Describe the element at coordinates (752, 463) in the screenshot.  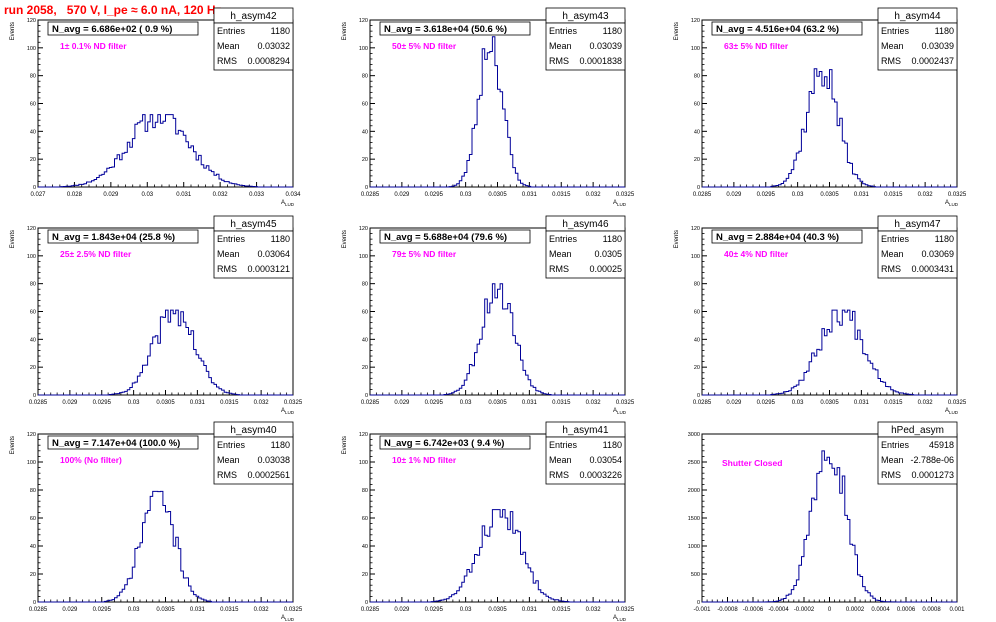
I see `filter-label: Shutter Closed` at that location.